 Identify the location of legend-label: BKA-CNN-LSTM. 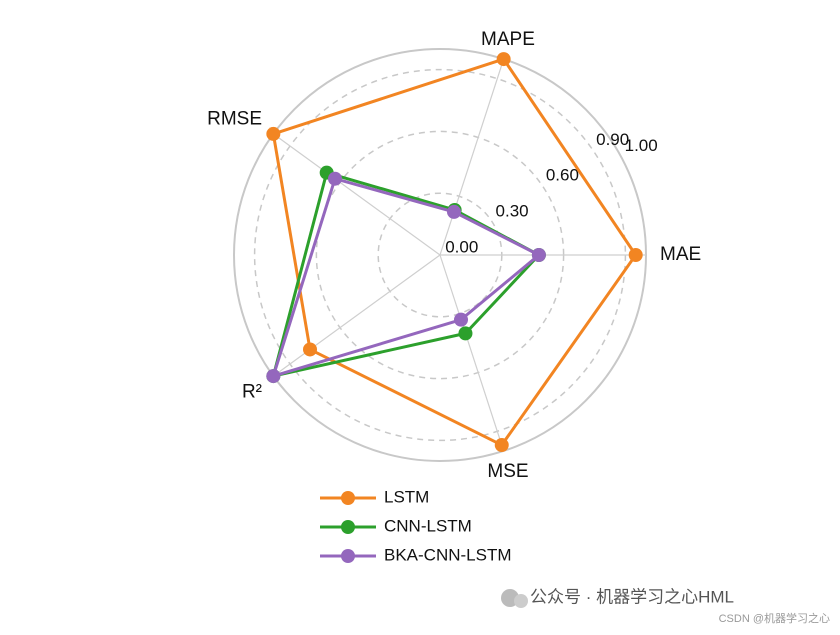
(448, 554).